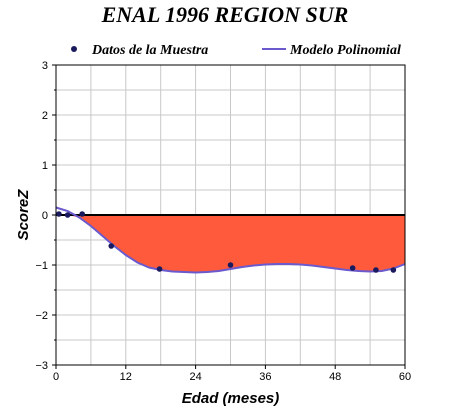 The width and height of the screenshot is (450, 420). What do you see at coordinates (231, 398) in the screenshot?
I see `x-axis-label: Edad (meses)` at bounding box center [231, 398].